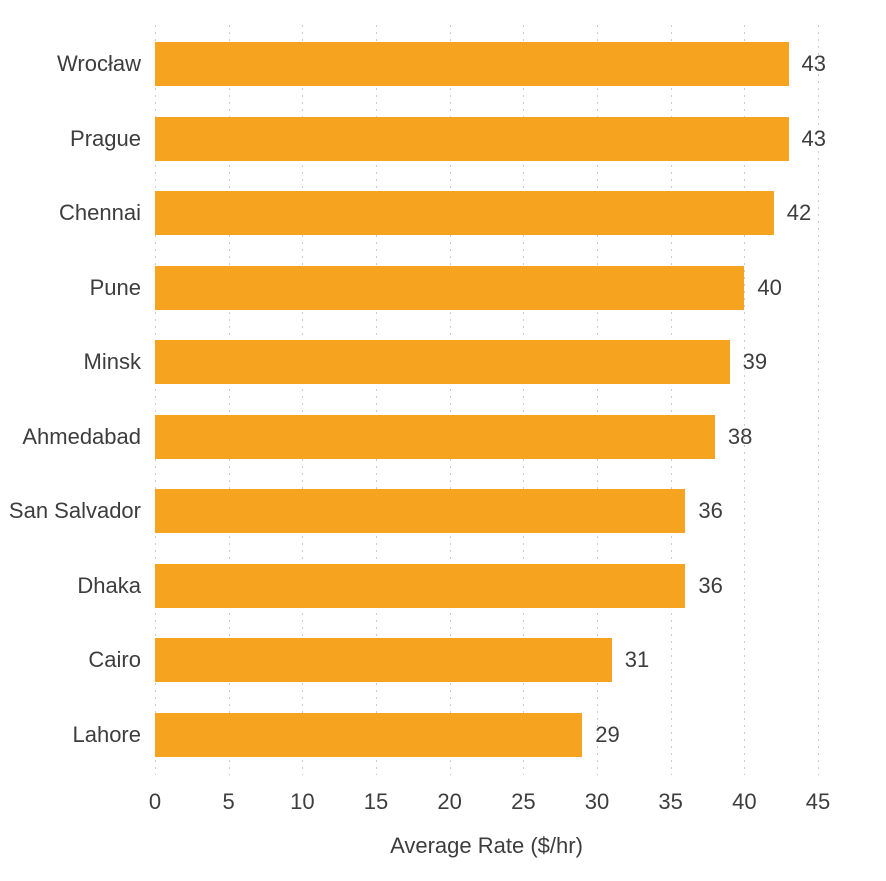 This screenshot has width=886, height=881. I want to click on value-label: 40, so click(769, 287).